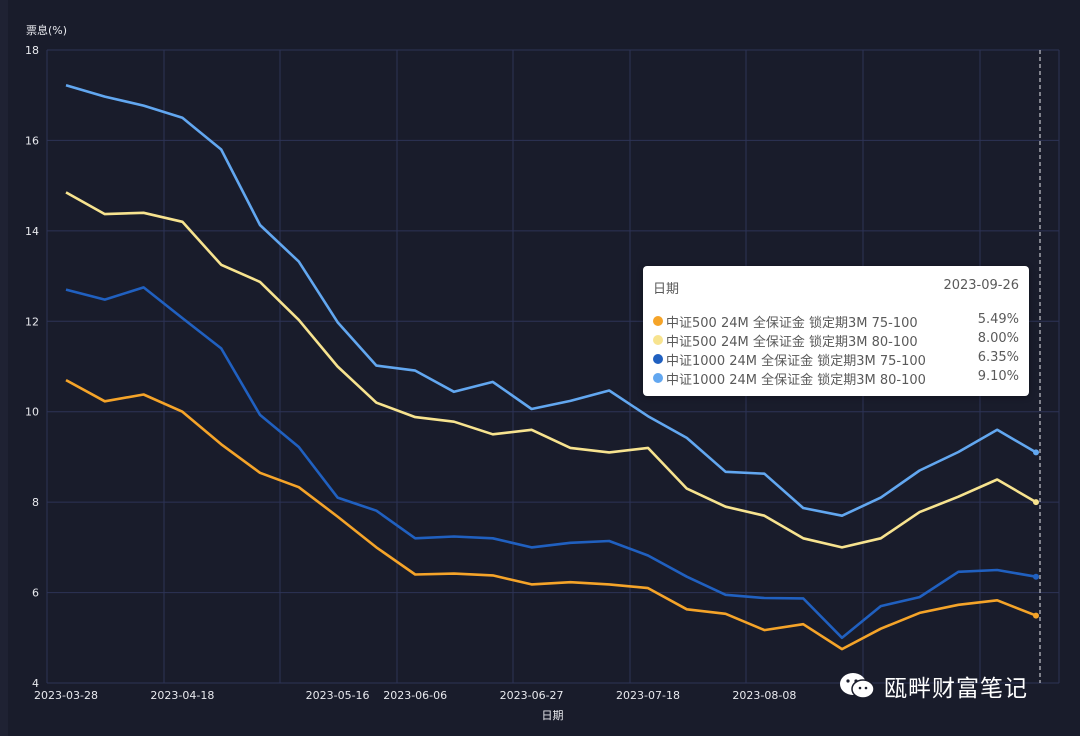 The height and width of the screenshot is (736, 1080). Describe the element at coordinates (32, 321) in the screenshot. I see `y-tick-label: 12` at that location.